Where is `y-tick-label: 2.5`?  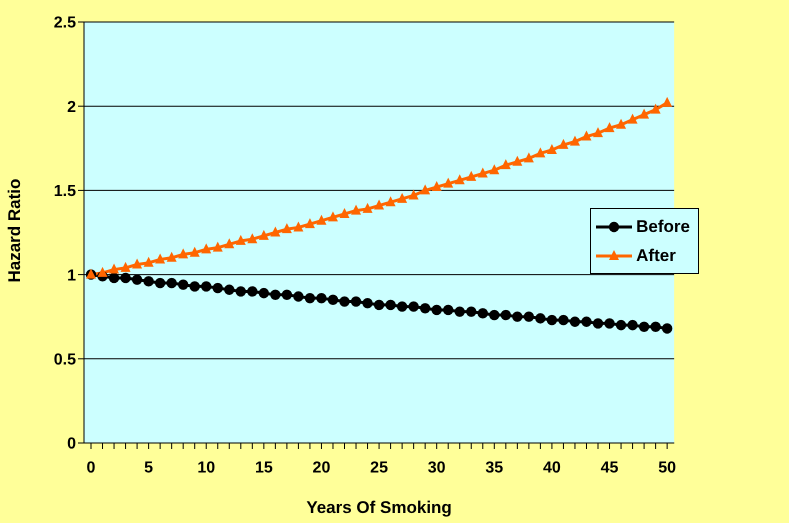 y-tick-label: 2.5 is located at coordinates (65, 23).